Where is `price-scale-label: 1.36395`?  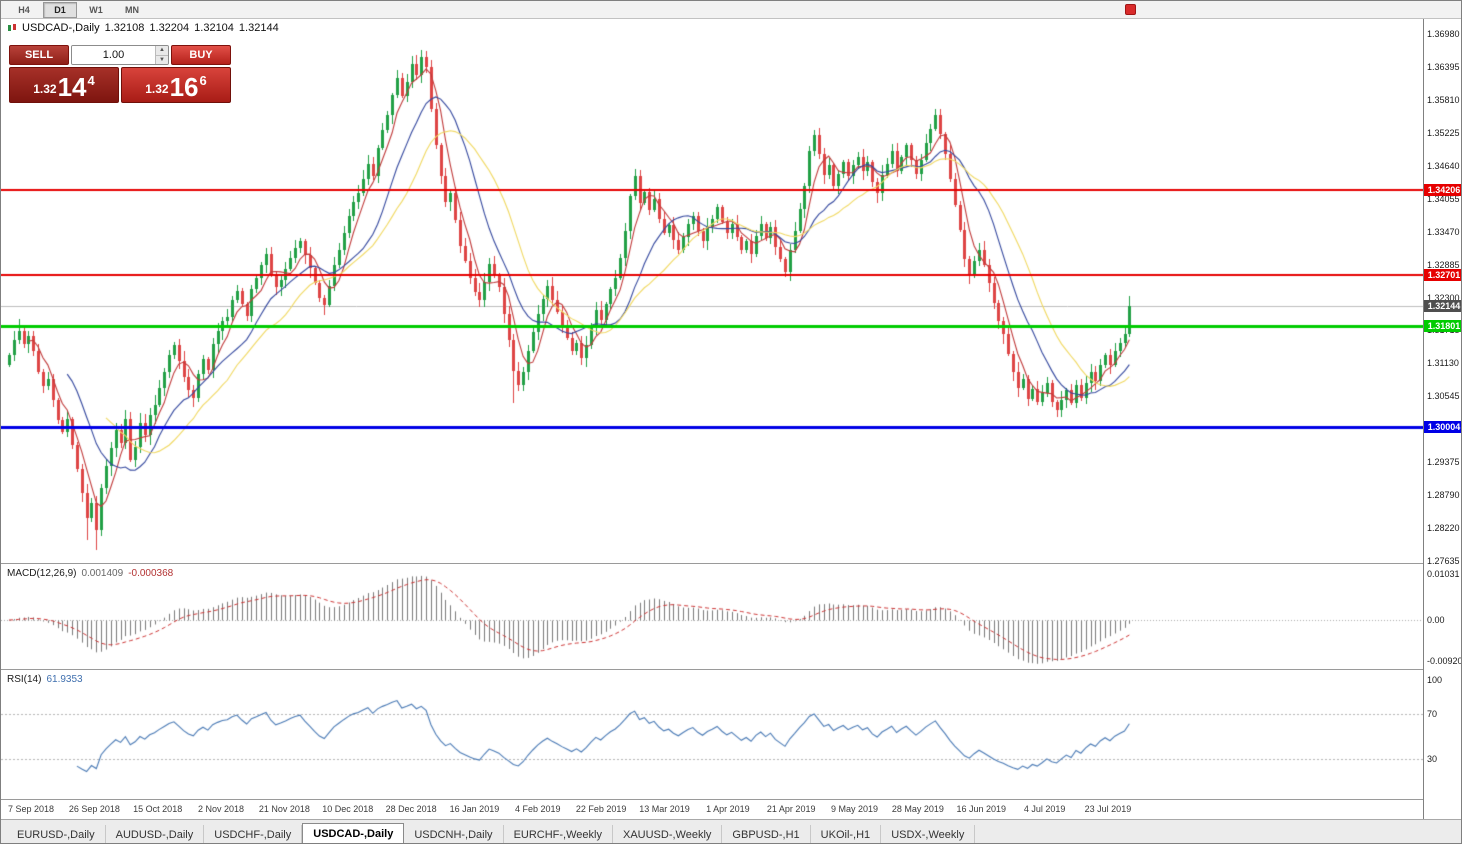
price-scale-label: 1.36395 is located at coordinates (1443, 66).